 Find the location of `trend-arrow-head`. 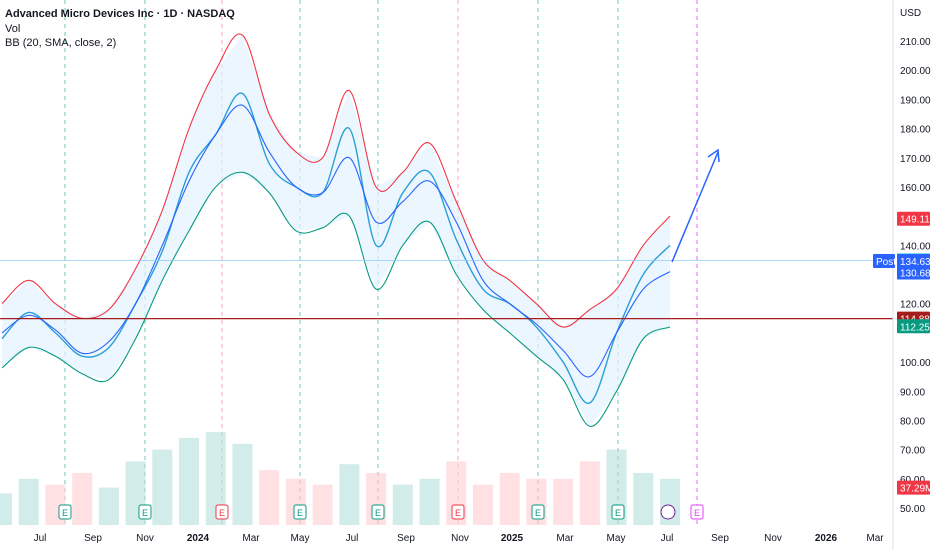

trend-arrow-head is located at coordinates (713, 155).